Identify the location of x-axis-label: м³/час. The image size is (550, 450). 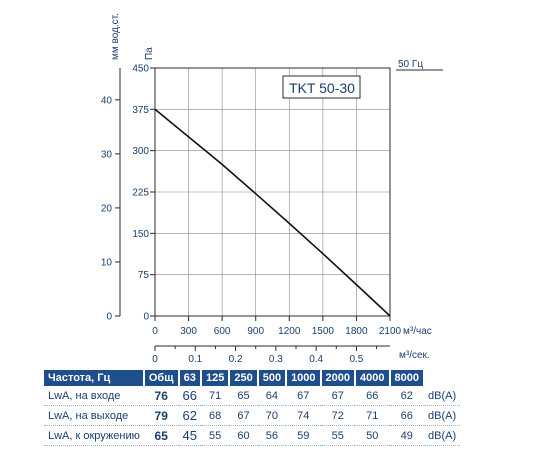
(417, 331).